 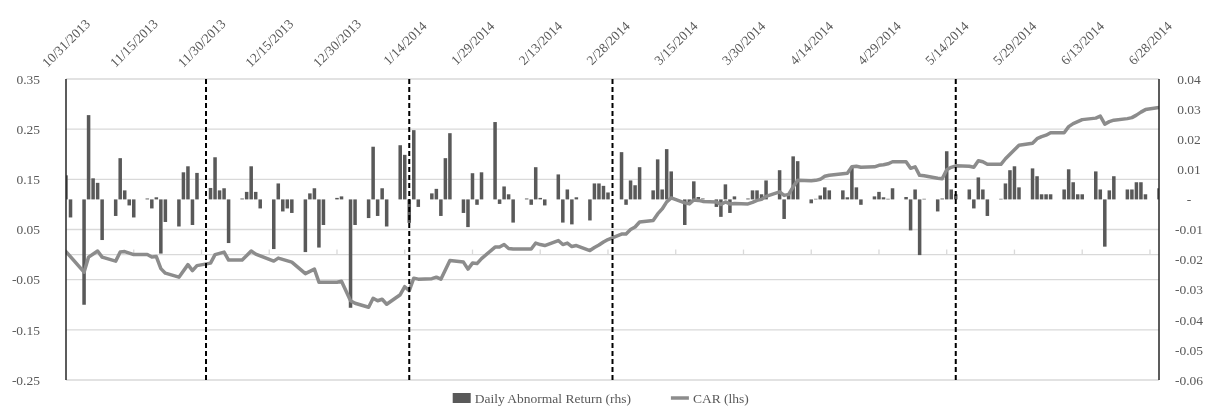 What do you see at coordinates (1189, 200) in the screenshot?
I see `y2-tick-label: -` at bounding box center [1189, 200].